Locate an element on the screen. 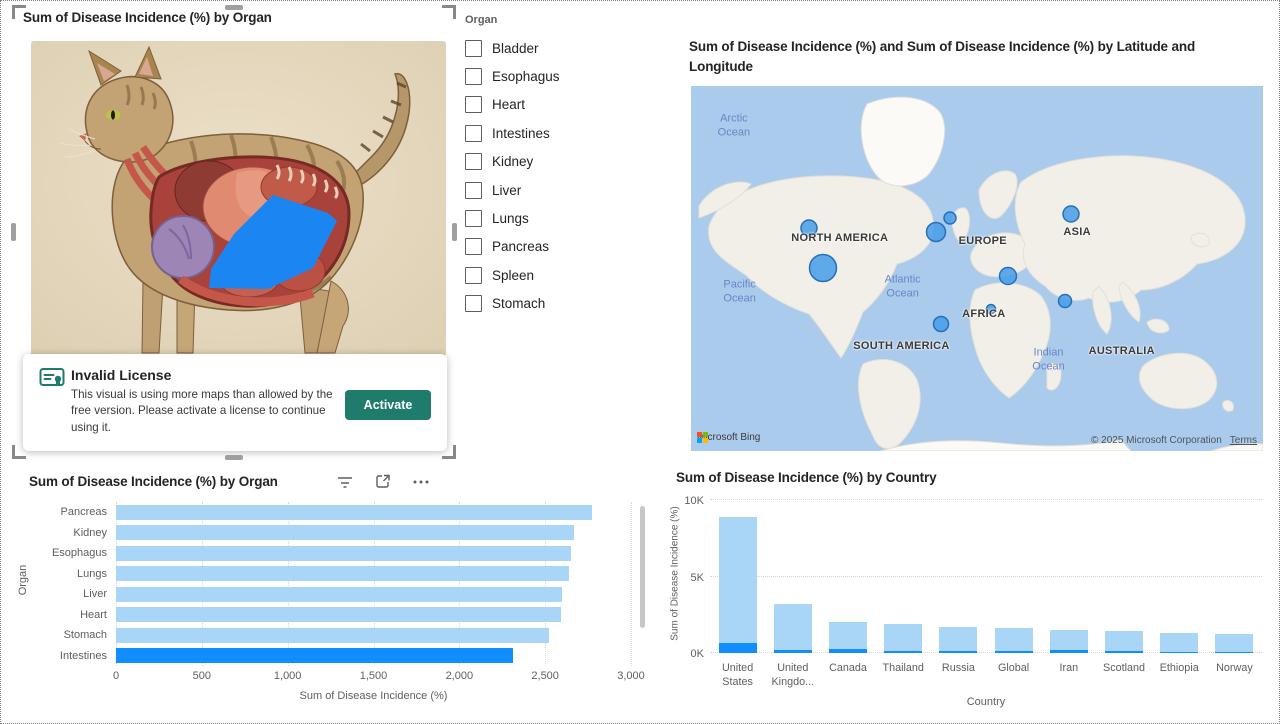  license-icon is located at coordinates (52, 377).